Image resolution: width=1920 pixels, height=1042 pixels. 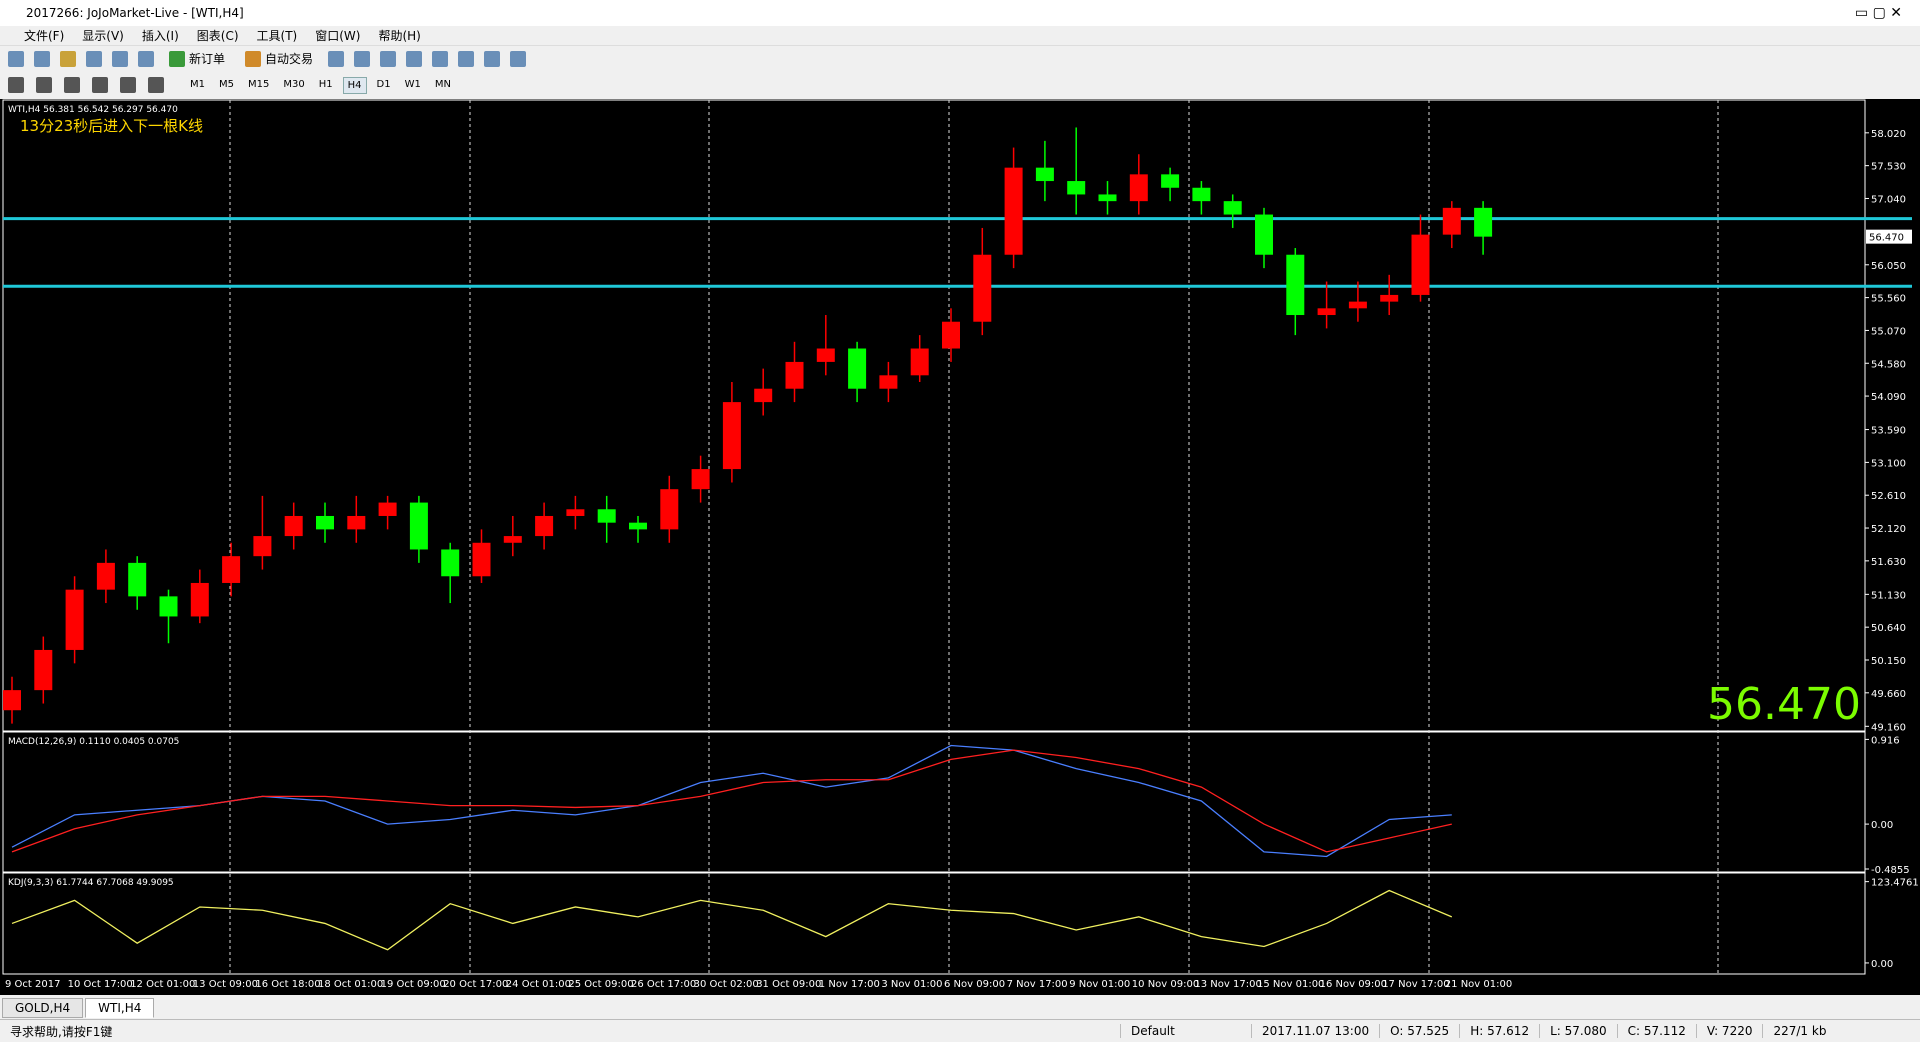 What do you see at coordinates (1415, 984) in the screenshot?
I see `time-label: 17 Nov 17:00` at bounding box center [1415, 984].